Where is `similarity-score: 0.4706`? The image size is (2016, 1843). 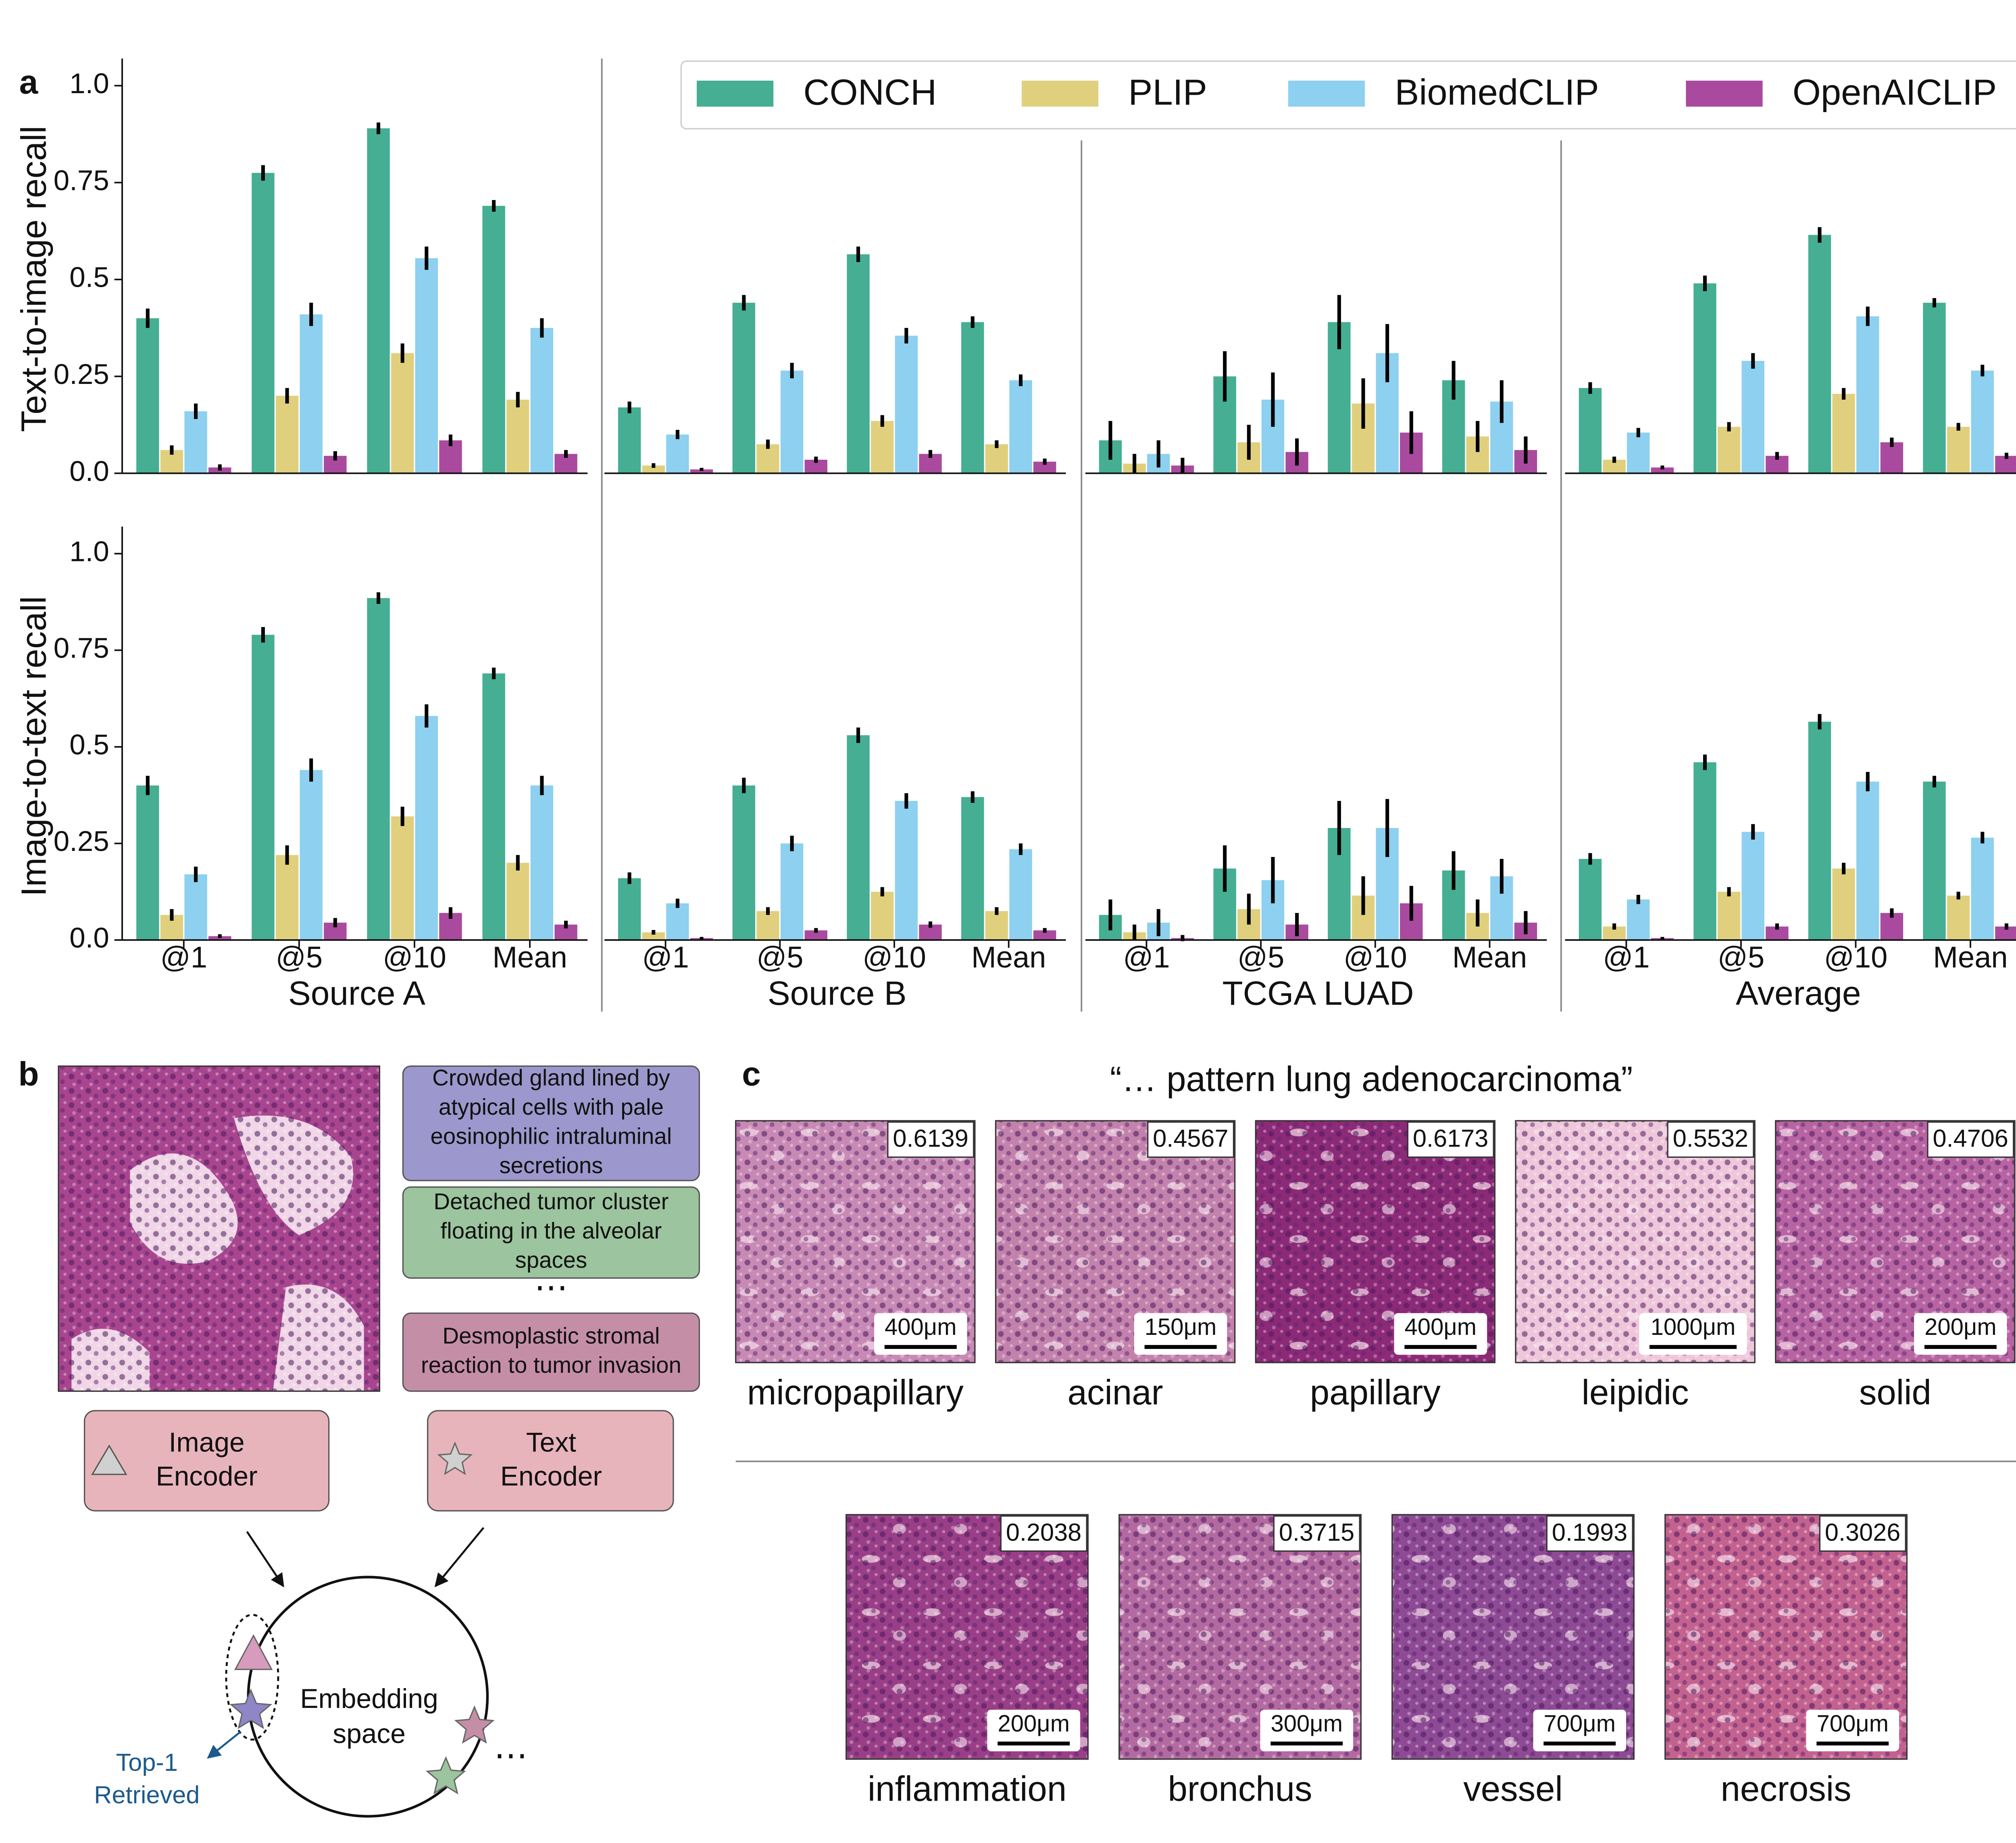 similarity-score: 0.4706 is located at coordinates (1971, 1138).